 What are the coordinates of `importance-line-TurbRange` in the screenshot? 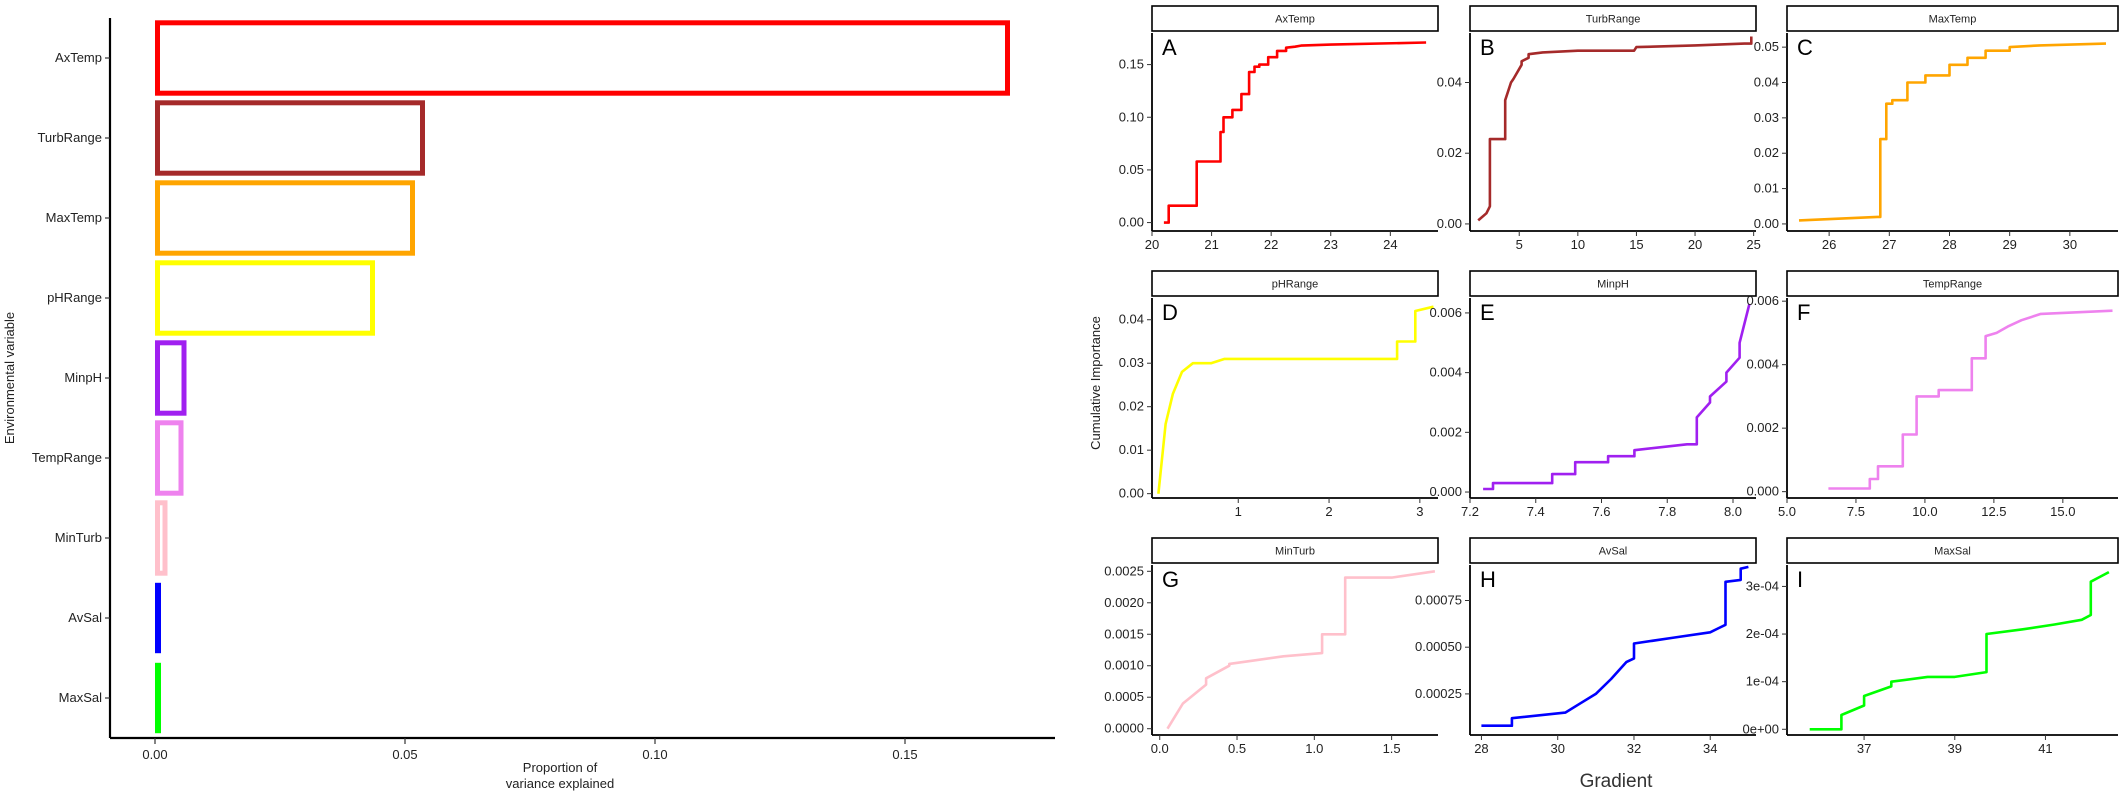 It's located at (1615, 129).